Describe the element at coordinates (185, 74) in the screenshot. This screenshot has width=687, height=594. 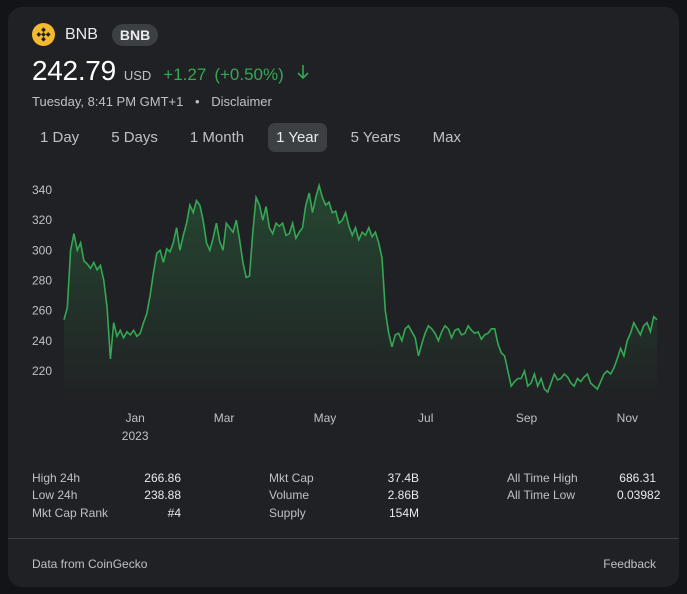
I see `price-change: +1.27` at that location.